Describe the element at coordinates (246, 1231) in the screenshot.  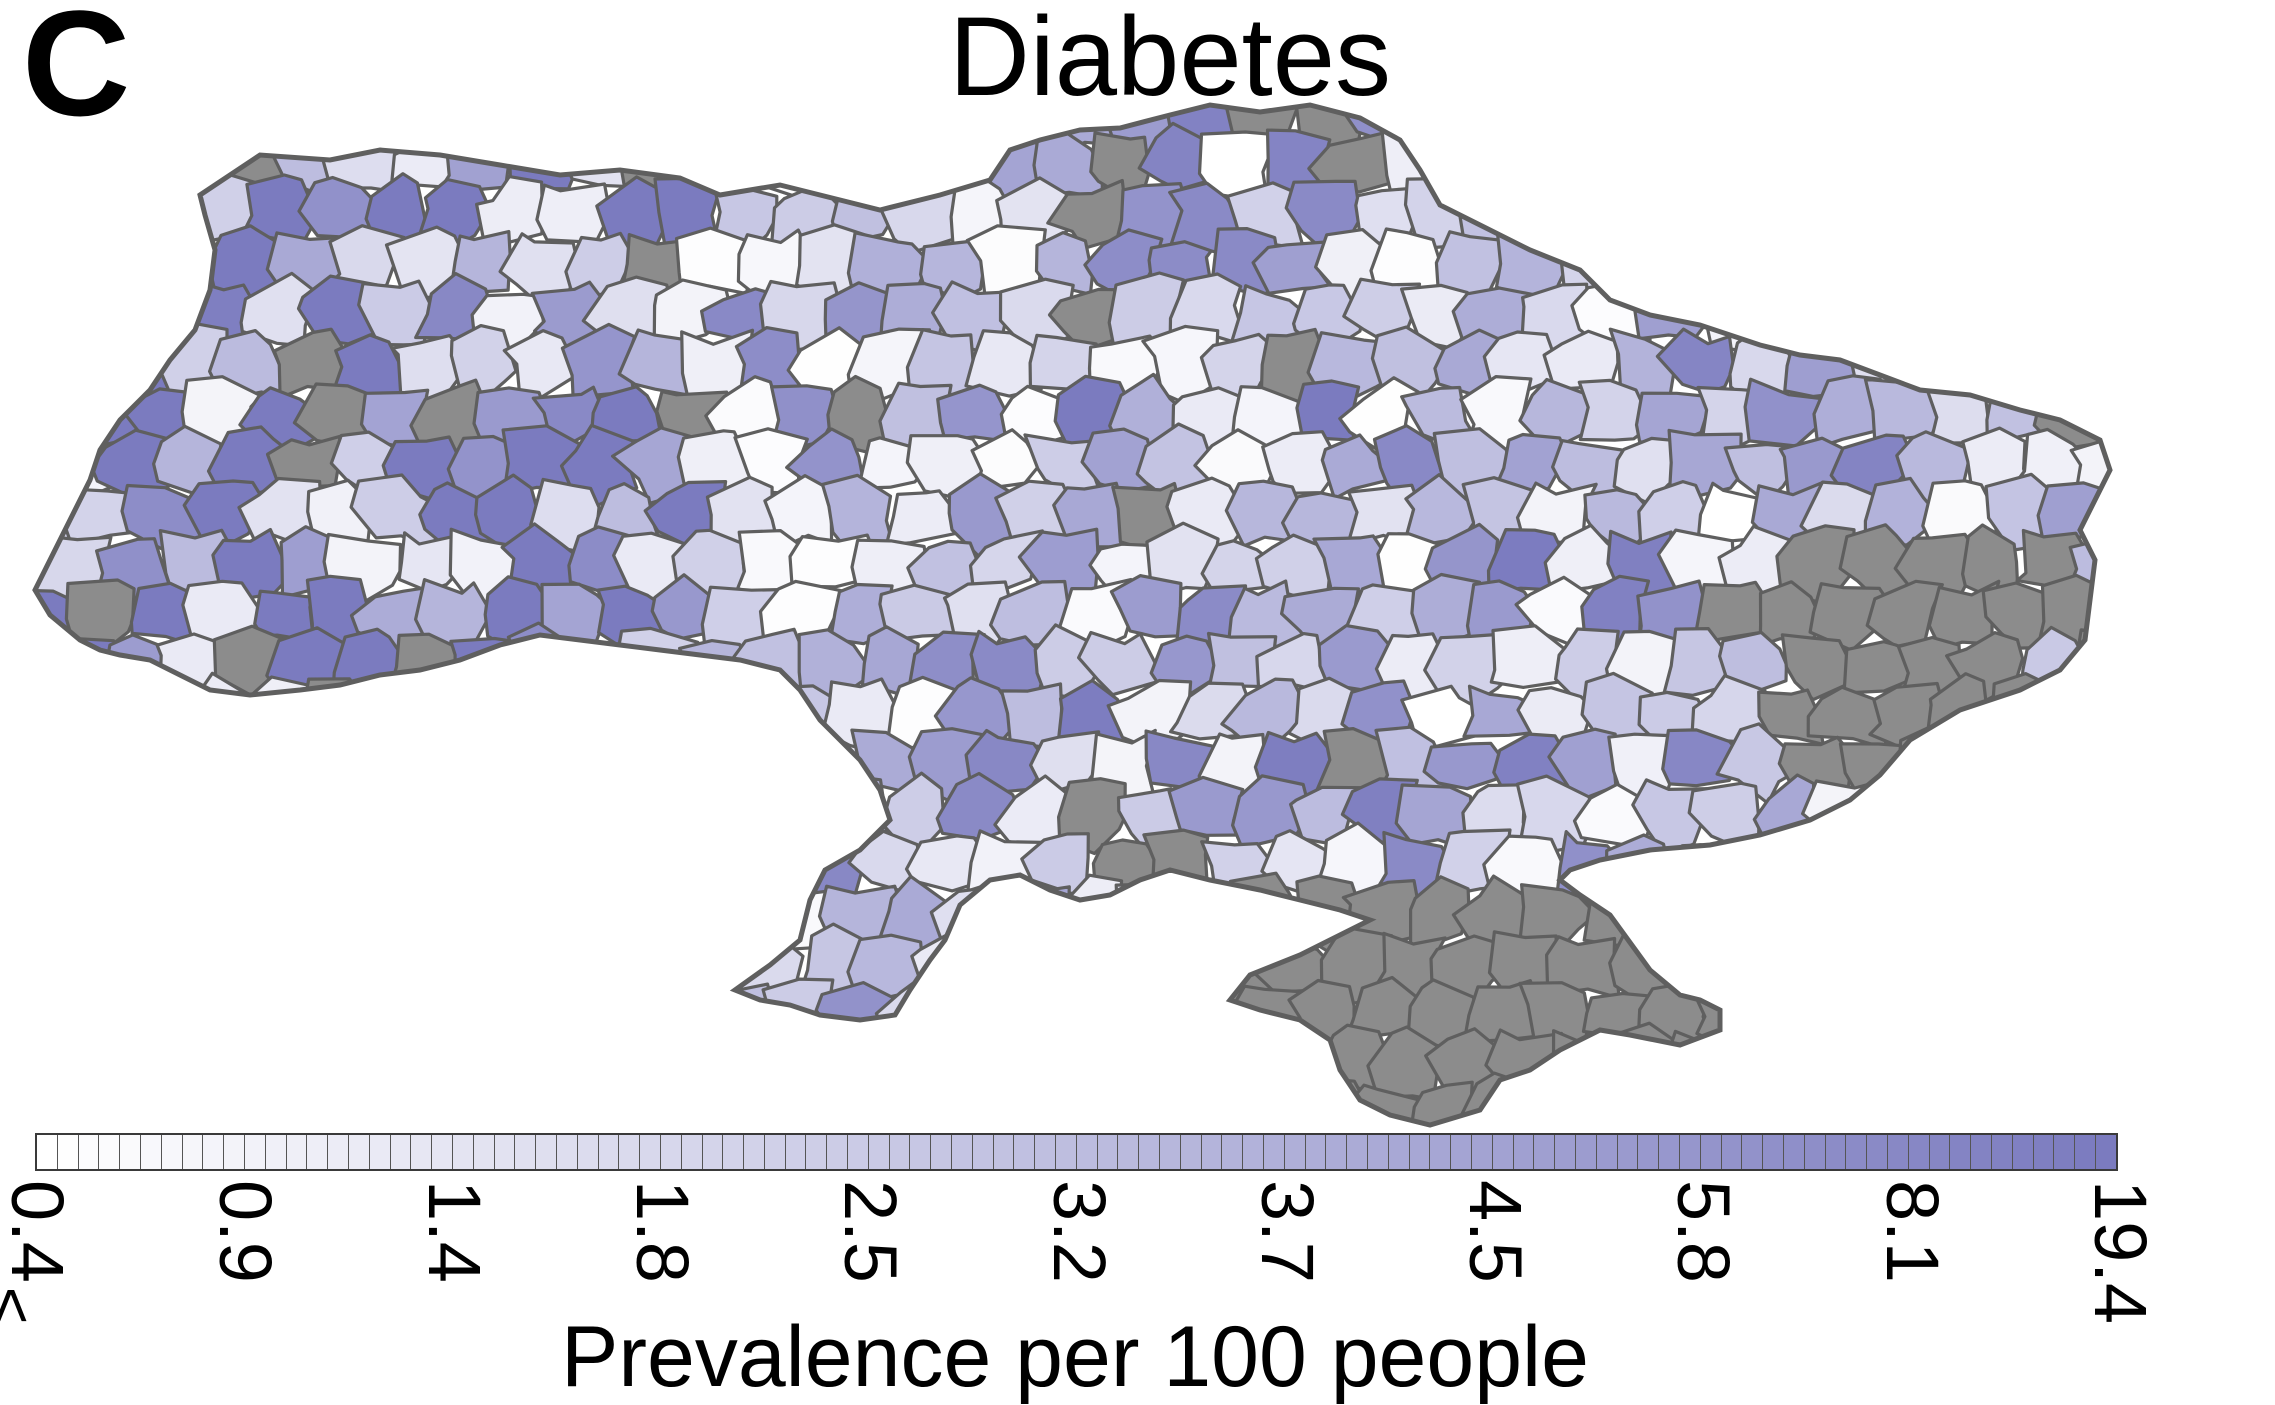
I see `tick-label: 0.9` at that location.